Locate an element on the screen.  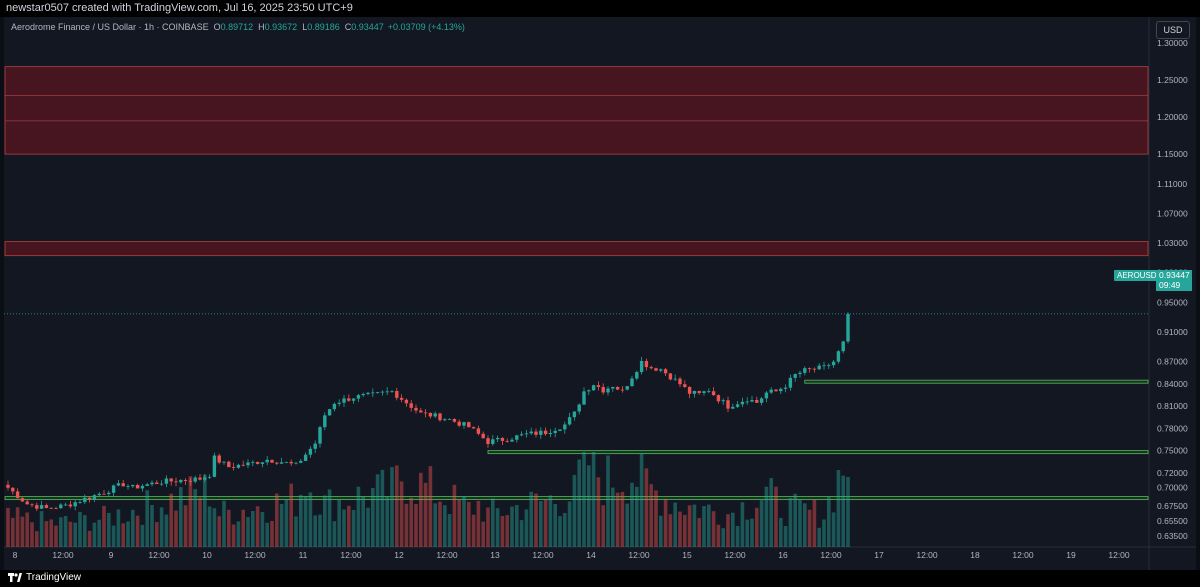
tradingview-logo: TradingView is located at coordinates (44, 577).